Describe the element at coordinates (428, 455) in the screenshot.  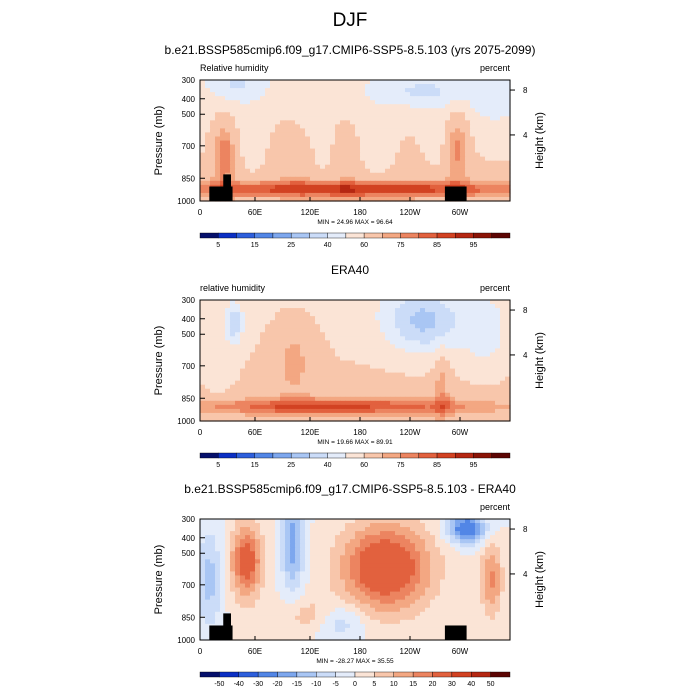
I see `colorbar-swatch` at that location.